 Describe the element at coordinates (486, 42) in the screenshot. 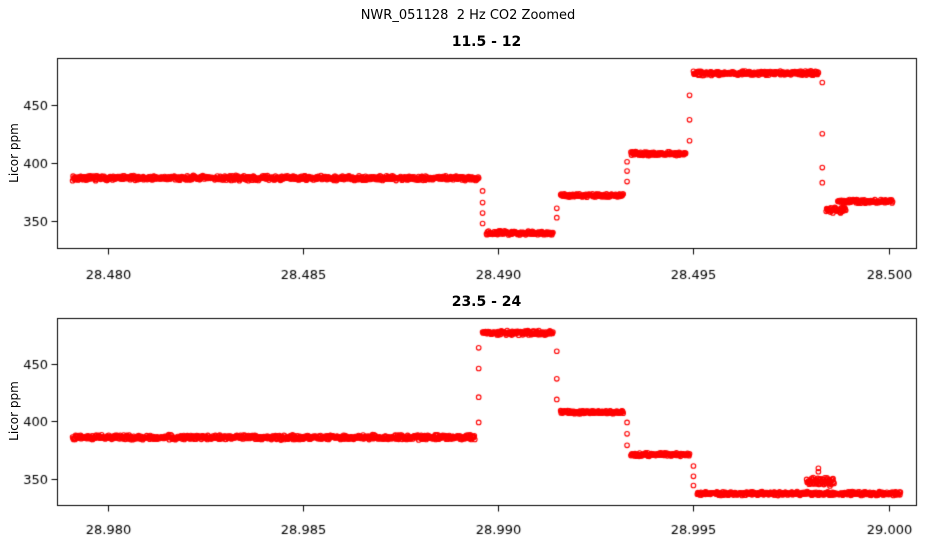

I see `panel-top-title: 11.5 - 12` at that location.